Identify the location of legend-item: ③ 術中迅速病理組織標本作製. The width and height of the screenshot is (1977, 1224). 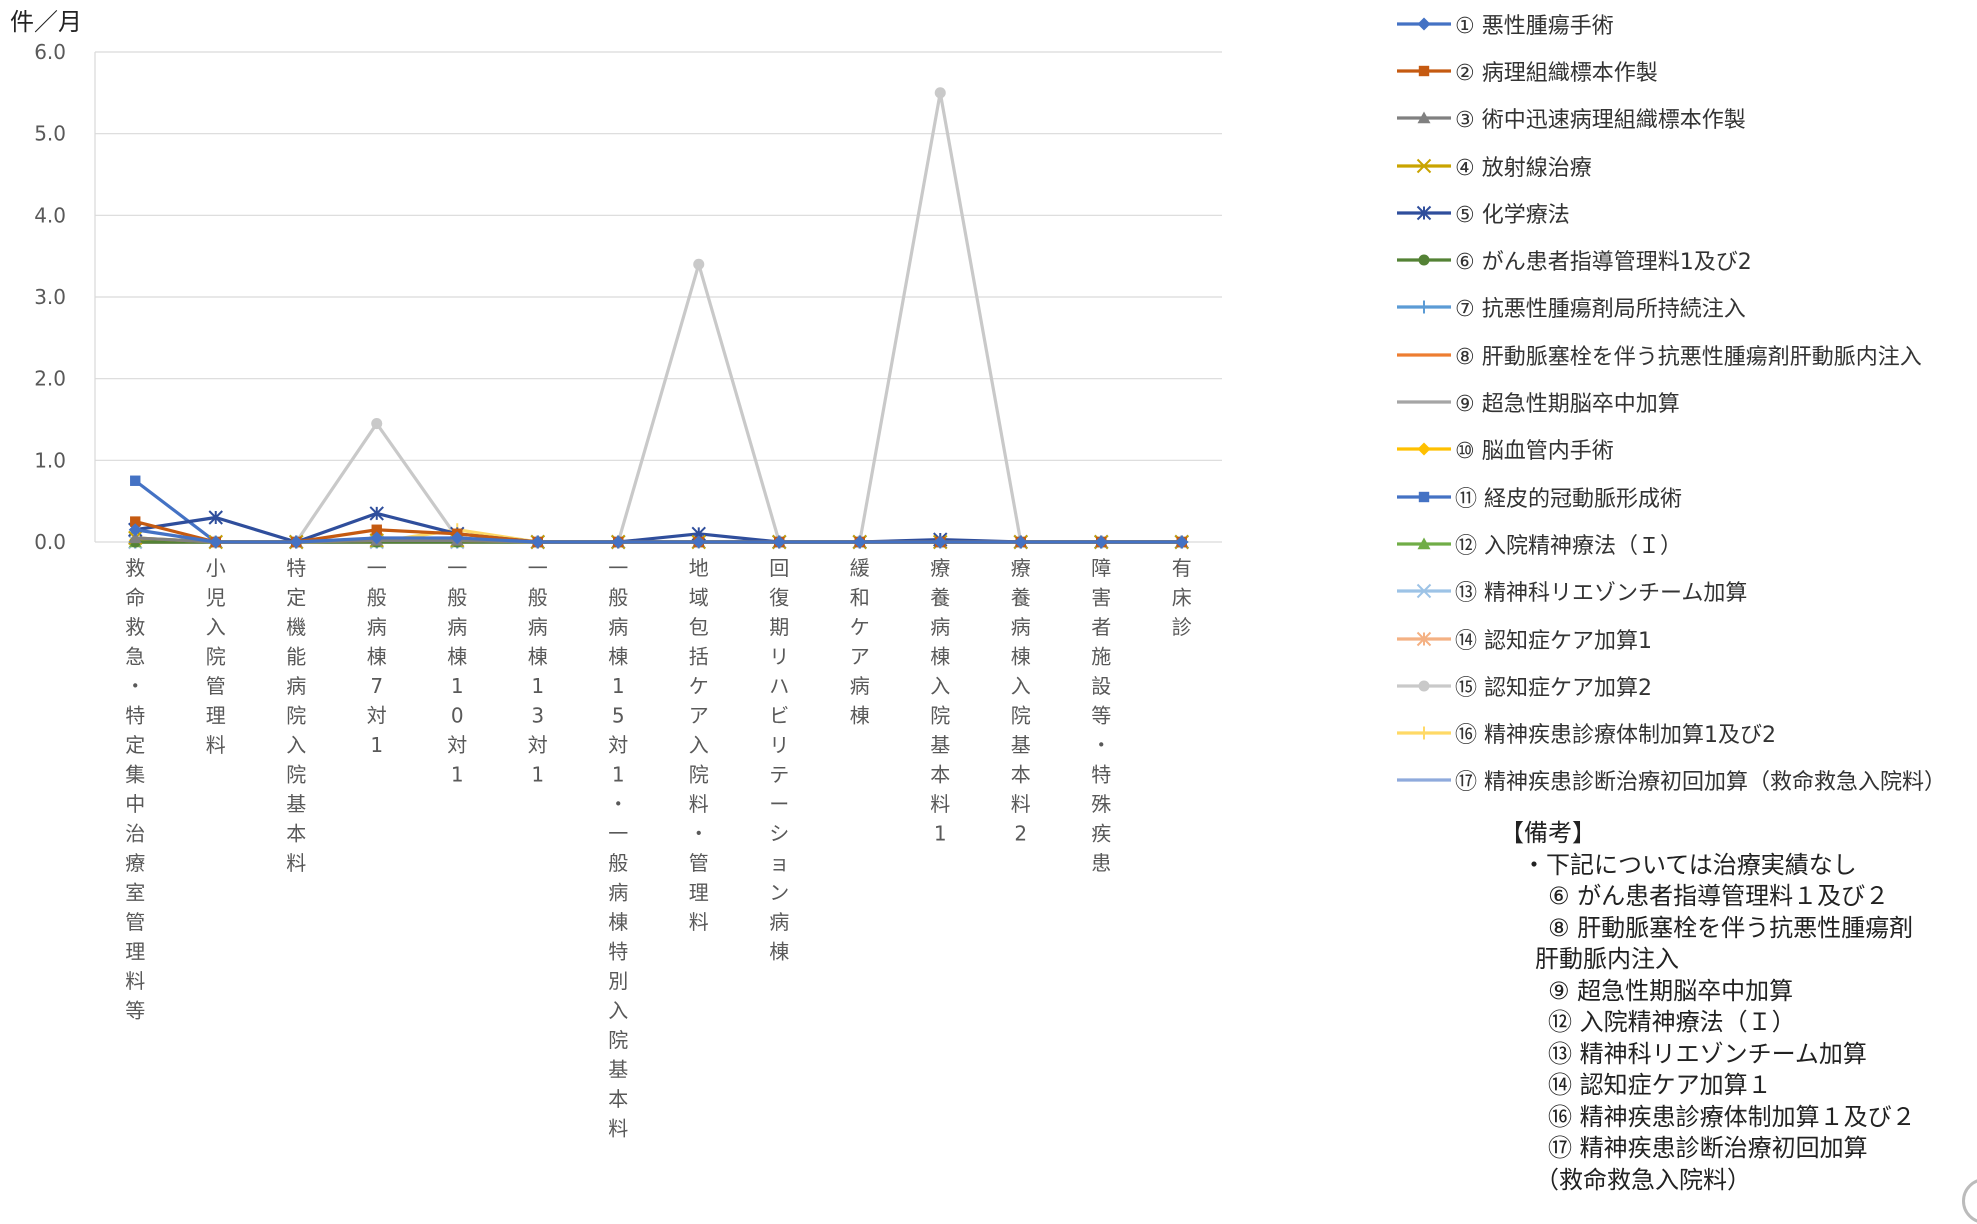
(1685, 118).